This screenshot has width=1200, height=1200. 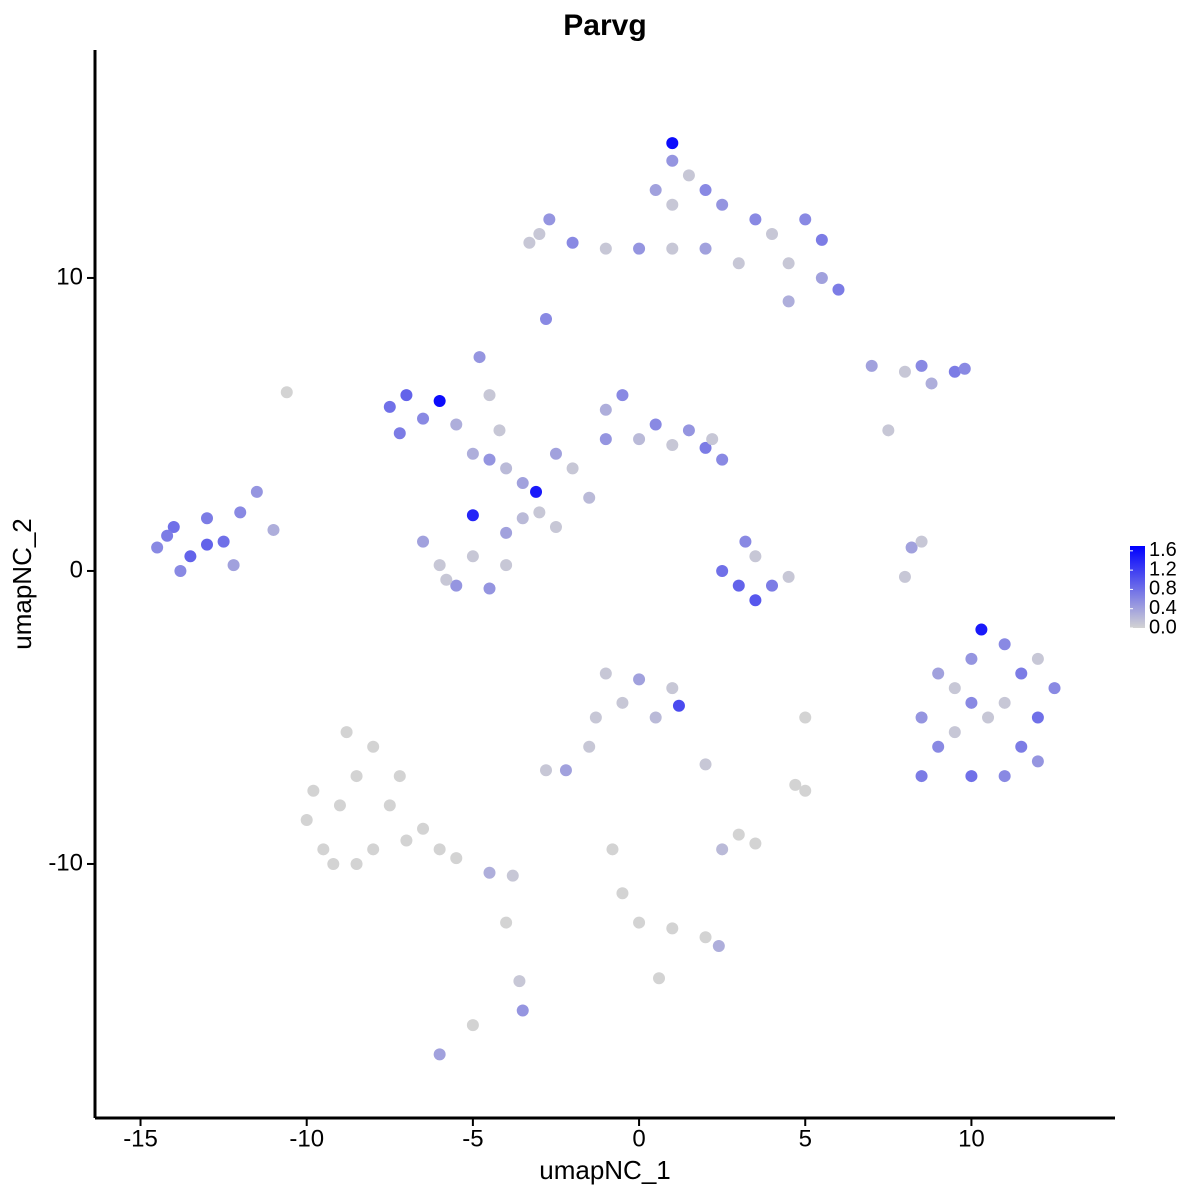 I want to click on x-tick-label: 5, so click(x=805, y=1138).